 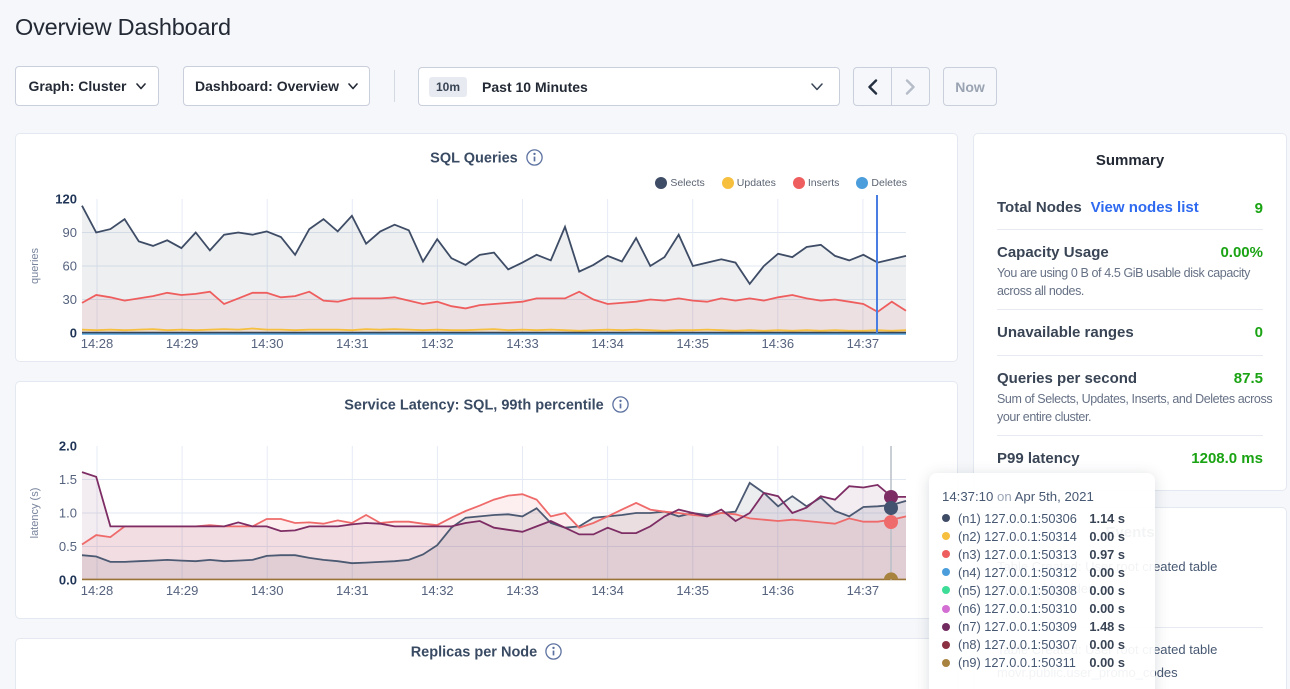 I want to click on svg-text: 30, so click(x=70, y=299).